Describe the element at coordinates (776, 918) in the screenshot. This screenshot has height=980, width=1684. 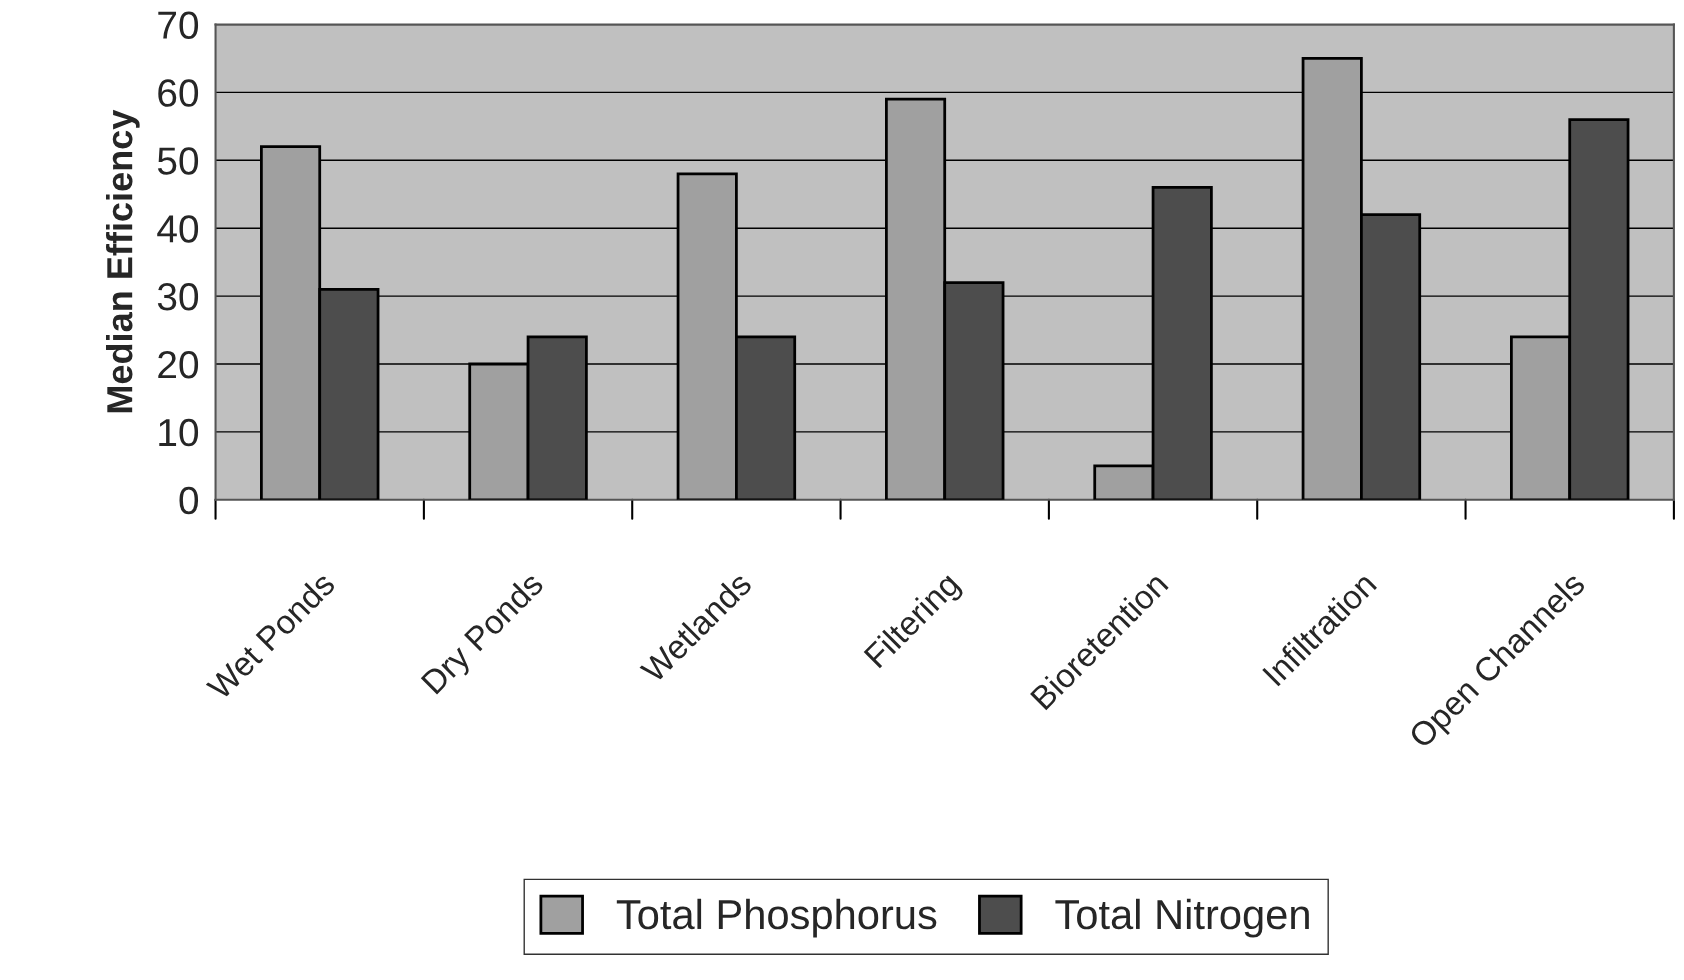
I see `legend-label: Total Phosphorus` at that location.